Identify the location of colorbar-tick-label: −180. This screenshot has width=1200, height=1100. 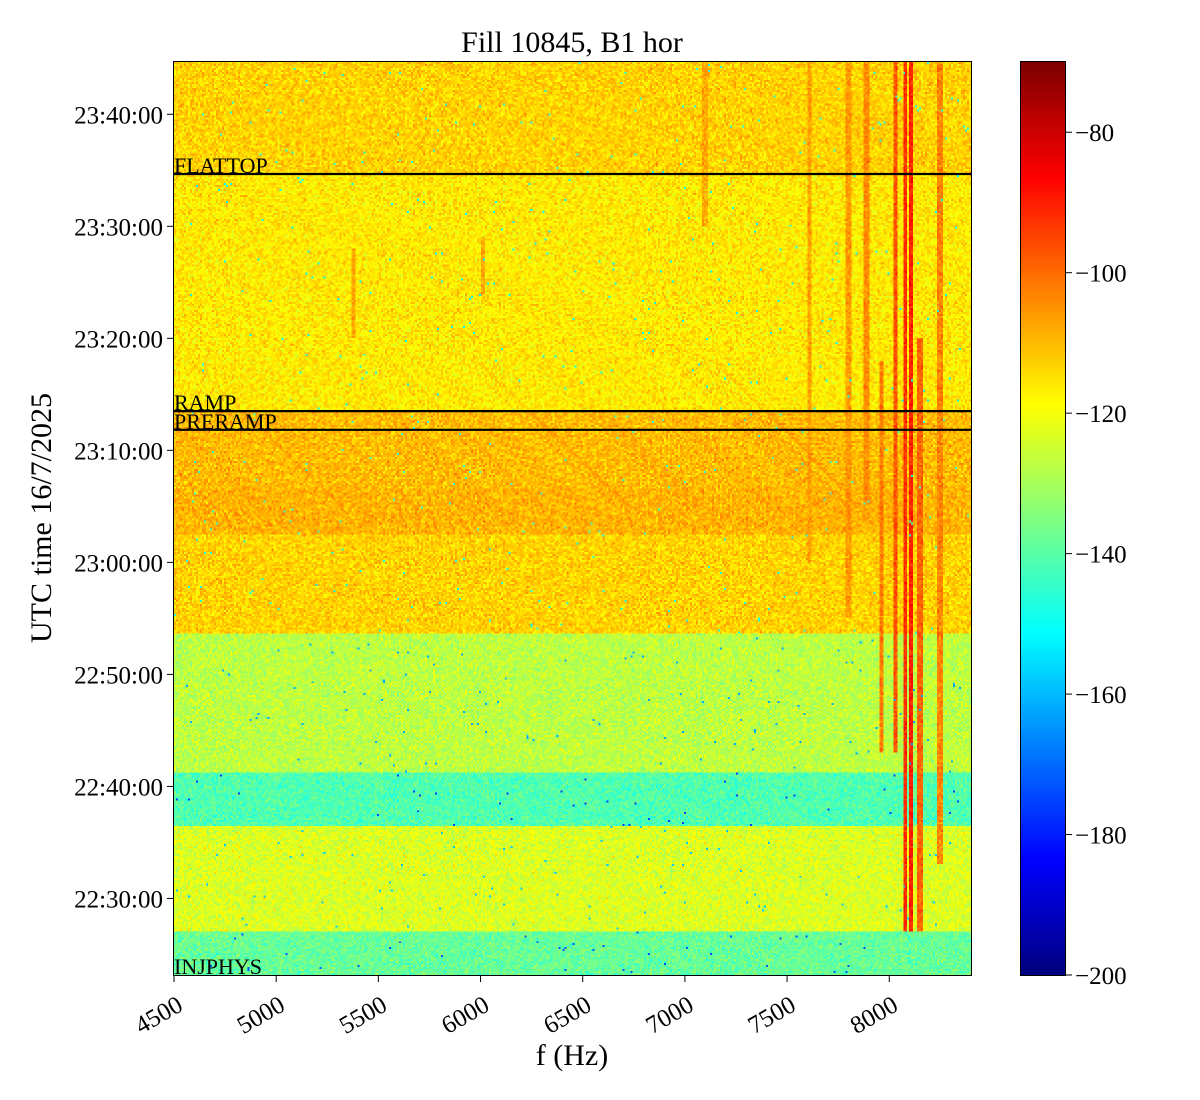
(1101, 836).